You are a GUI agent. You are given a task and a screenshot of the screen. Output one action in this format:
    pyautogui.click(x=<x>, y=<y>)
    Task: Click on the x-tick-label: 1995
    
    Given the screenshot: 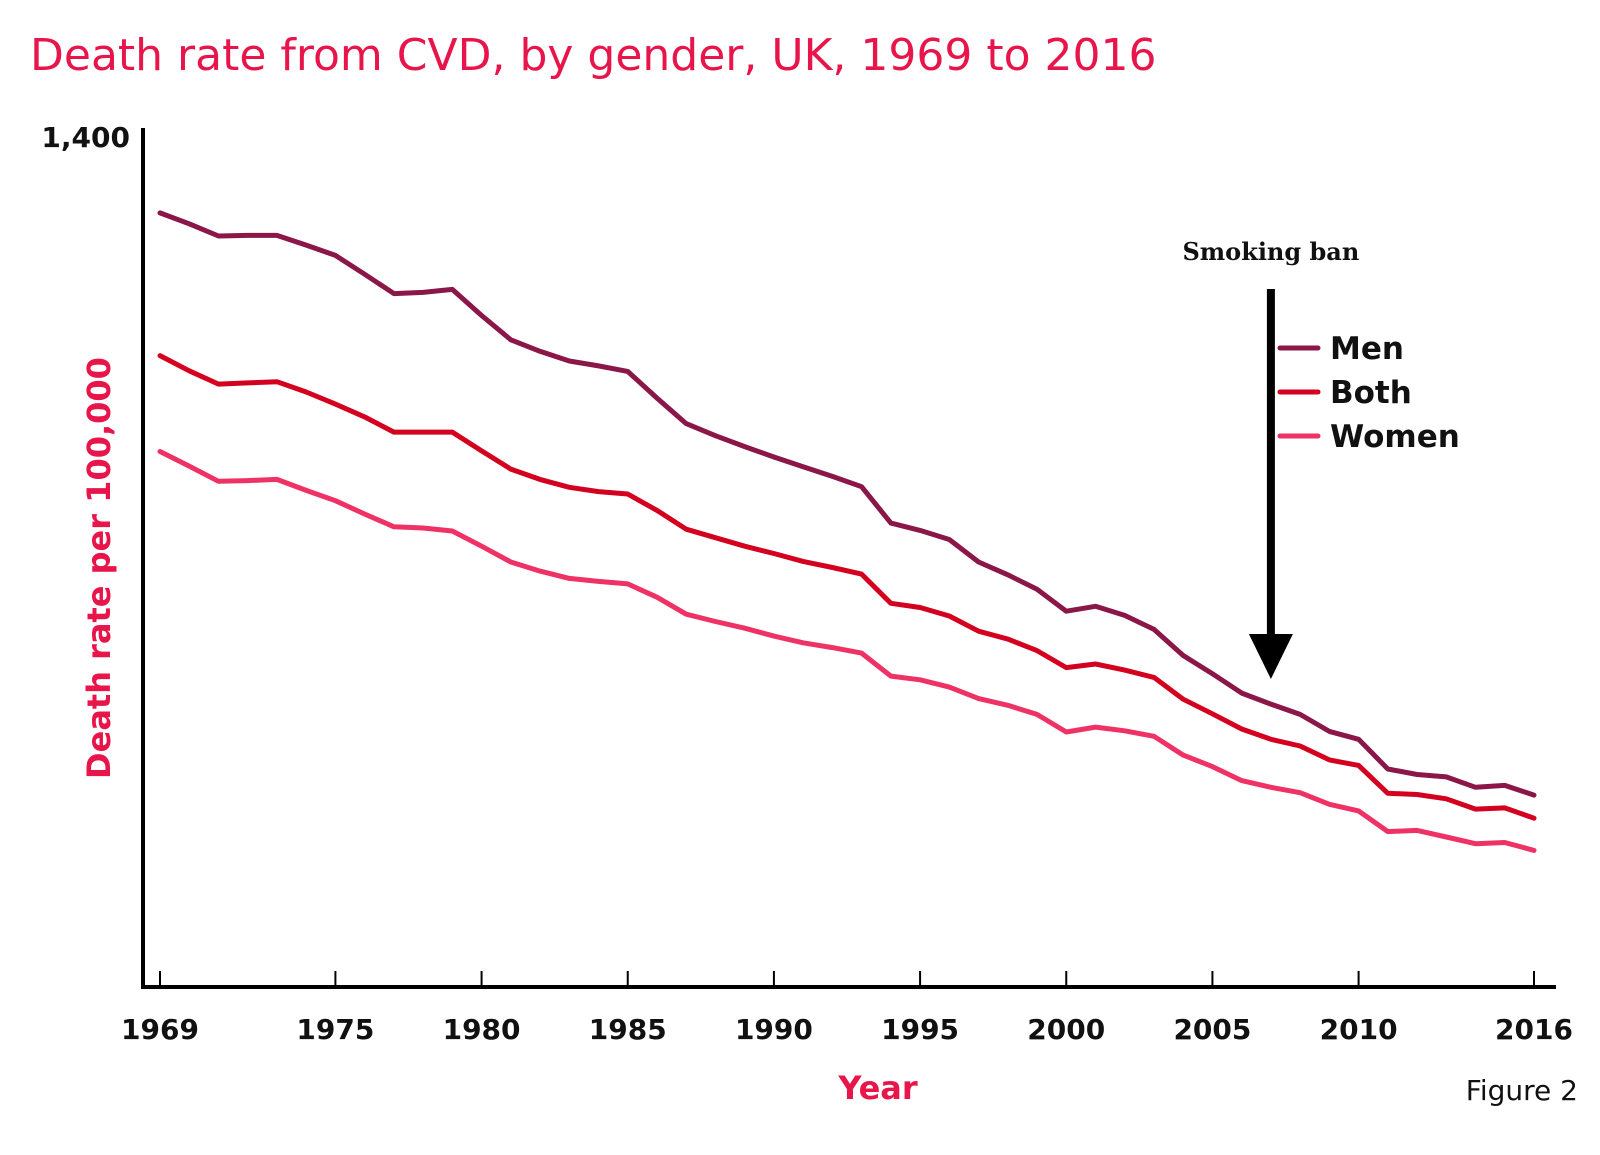 What is the action you would take?
    pyautogui.click(x=920, y=1029)
    